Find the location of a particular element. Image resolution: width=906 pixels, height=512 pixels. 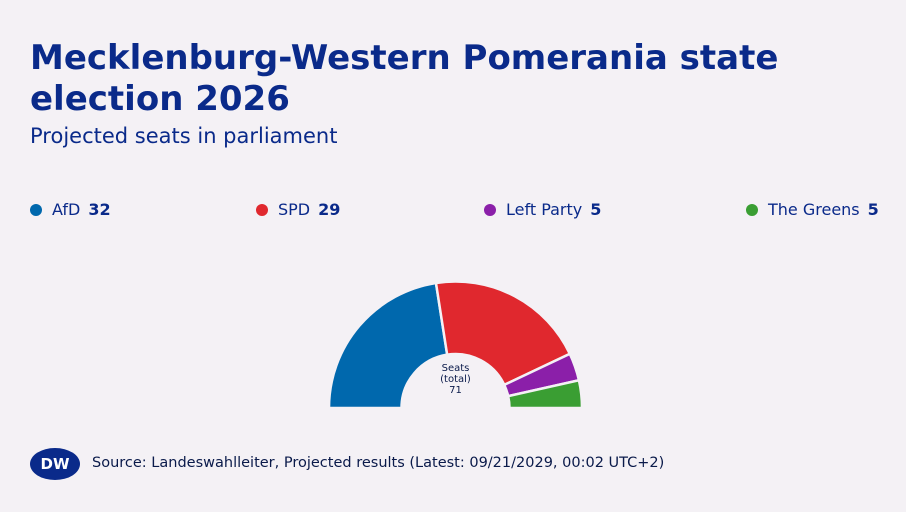

logo: DW is located at coordinates (55, 464).